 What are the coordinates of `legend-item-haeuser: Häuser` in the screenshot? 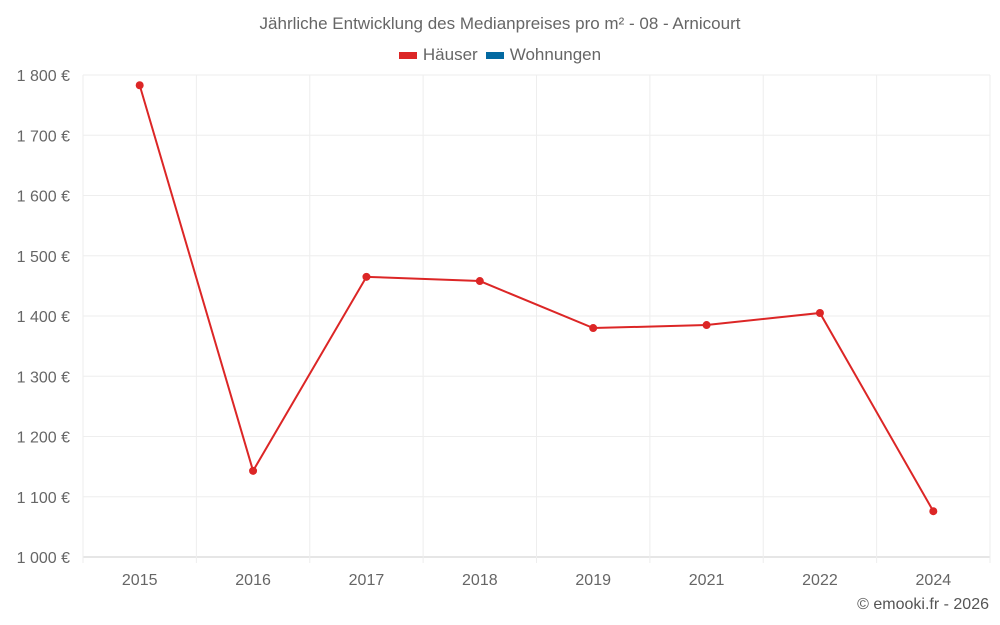 It's located at (438, 55).